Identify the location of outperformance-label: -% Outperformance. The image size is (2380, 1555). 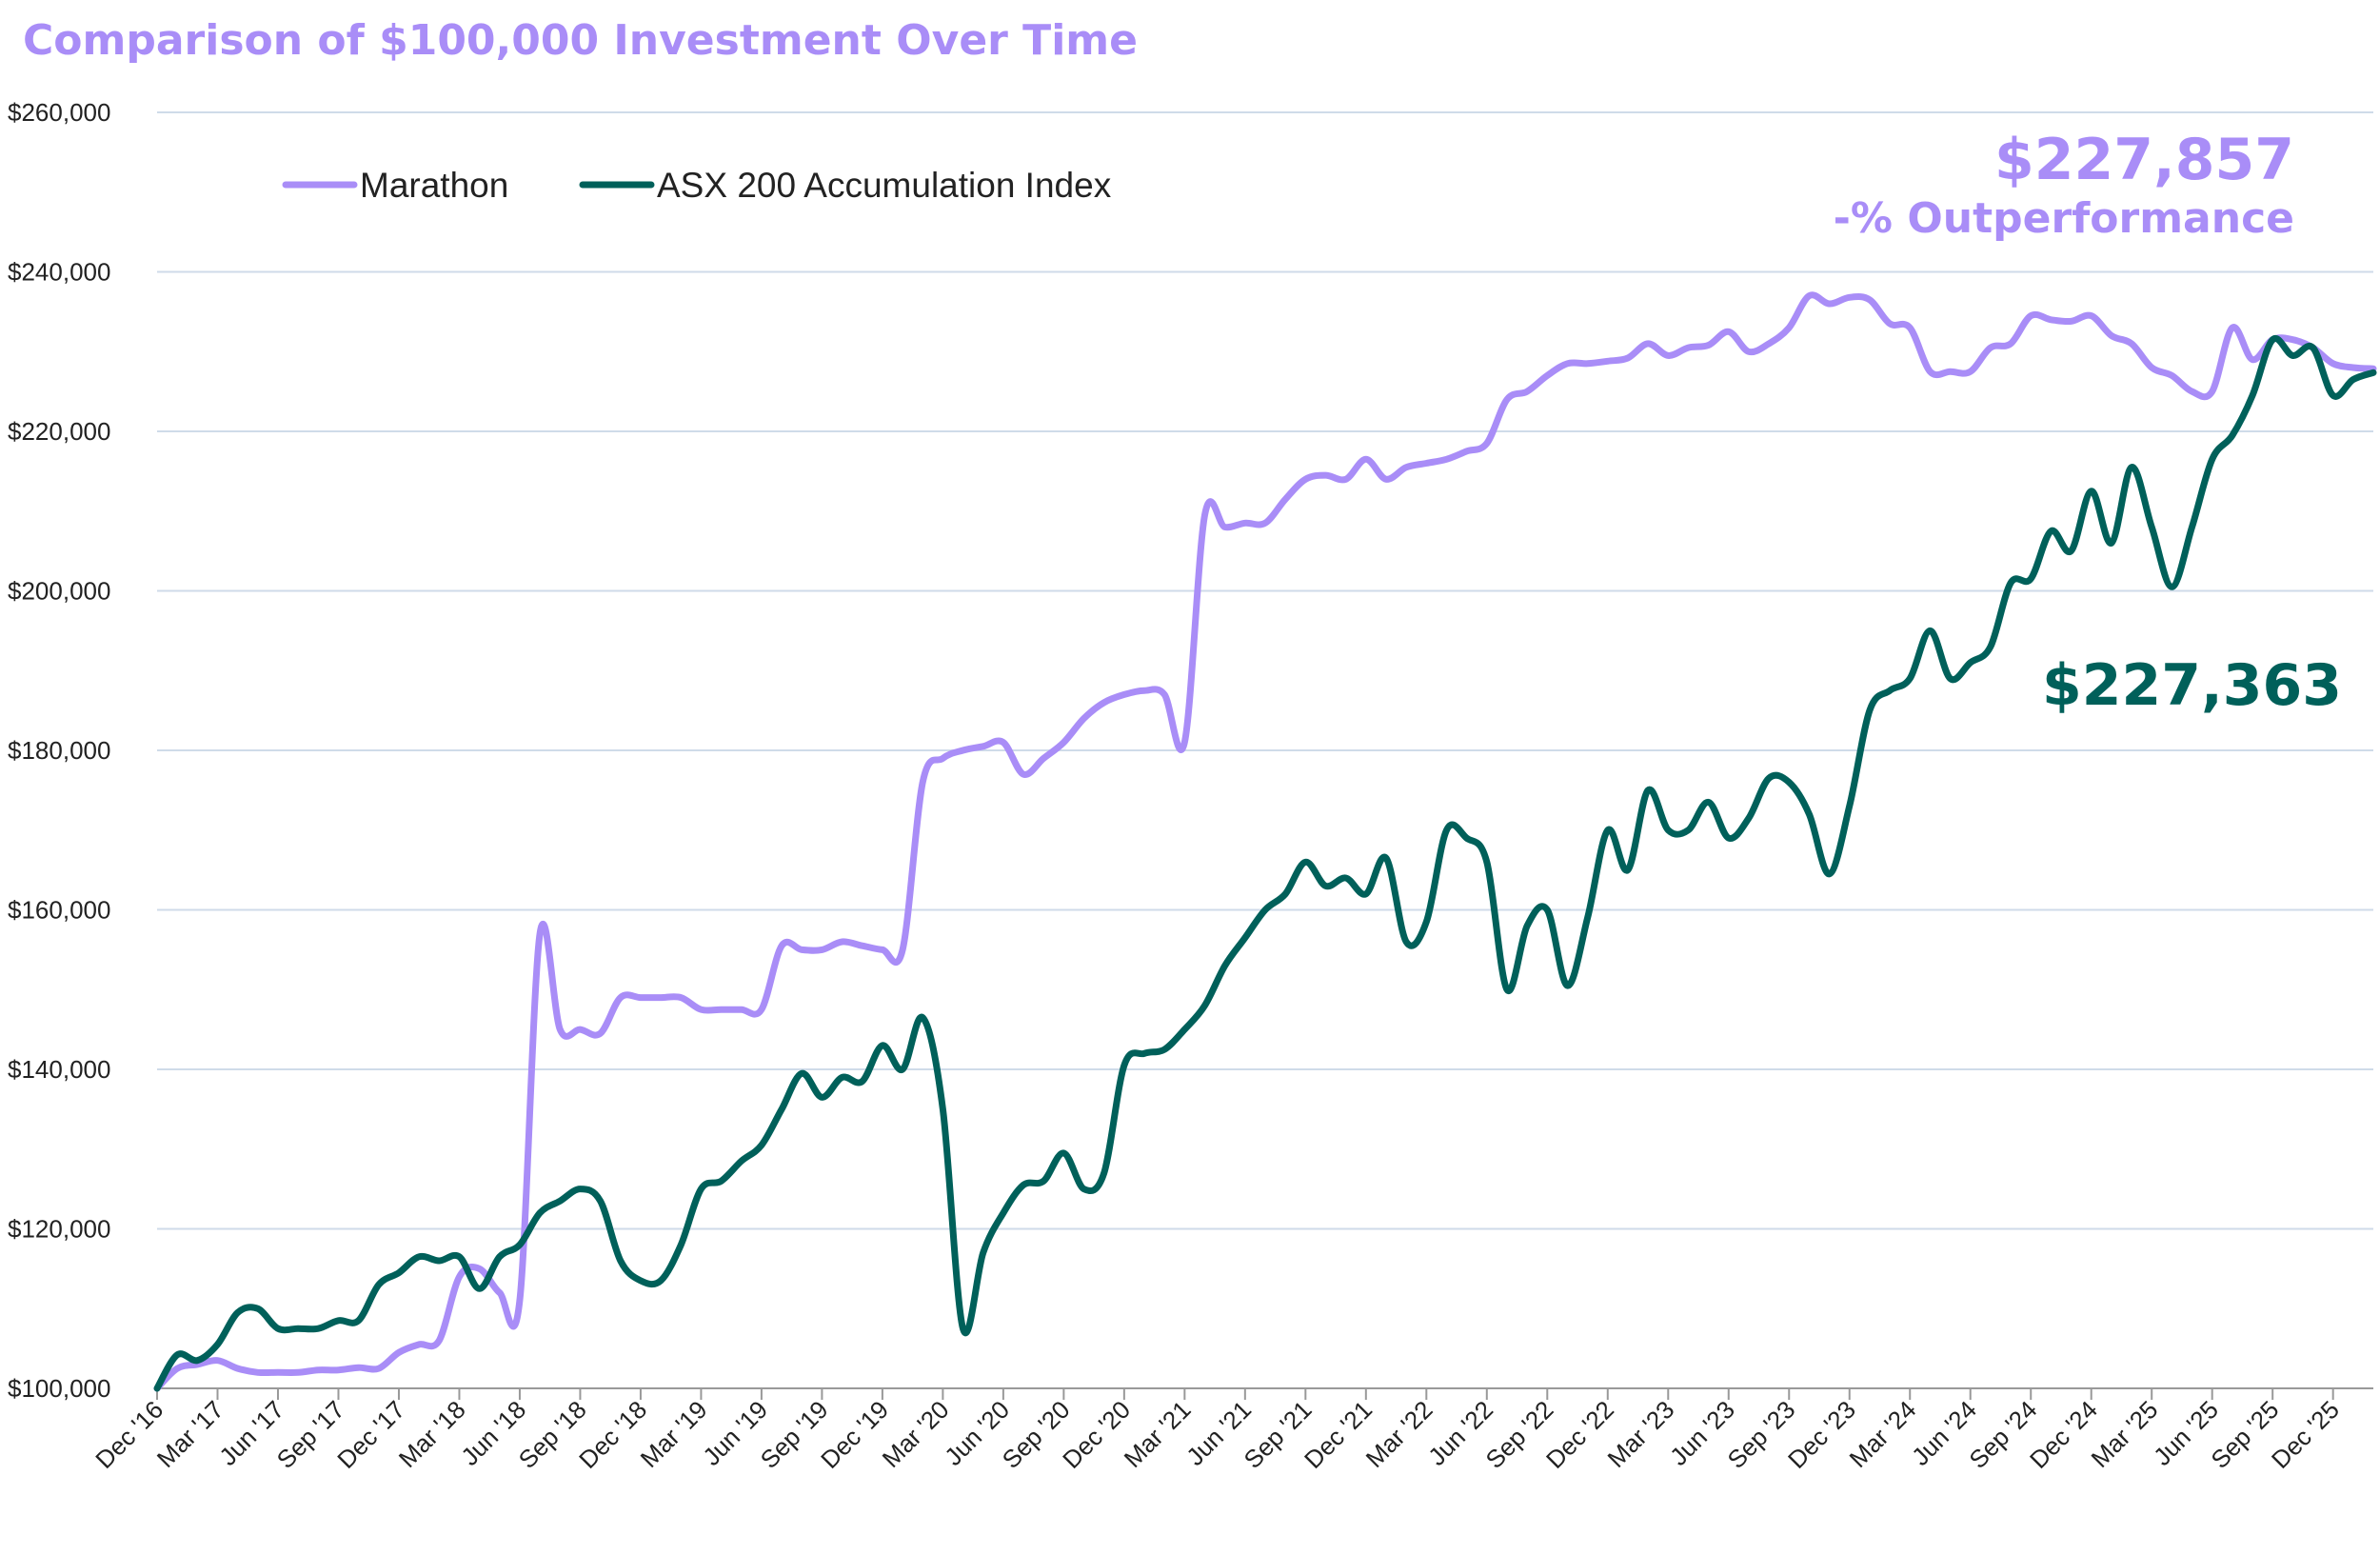
(2064, 219).